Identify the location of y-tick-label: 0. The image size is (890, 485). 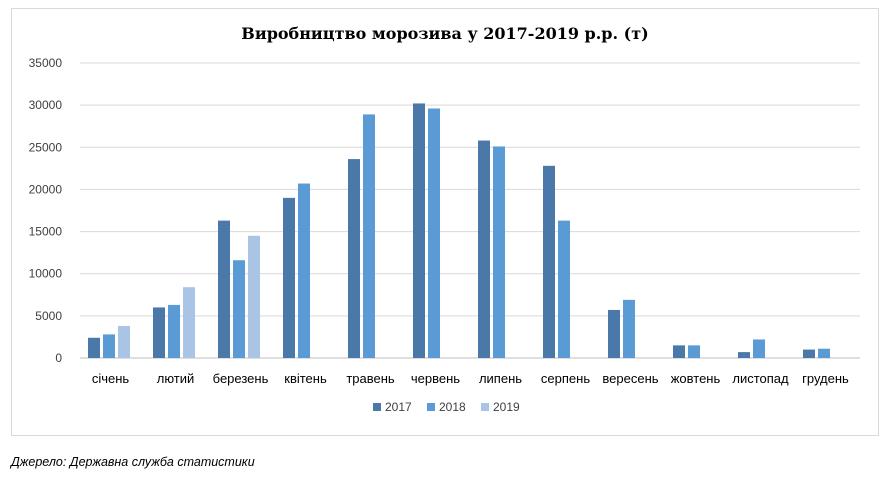
(58, 358).